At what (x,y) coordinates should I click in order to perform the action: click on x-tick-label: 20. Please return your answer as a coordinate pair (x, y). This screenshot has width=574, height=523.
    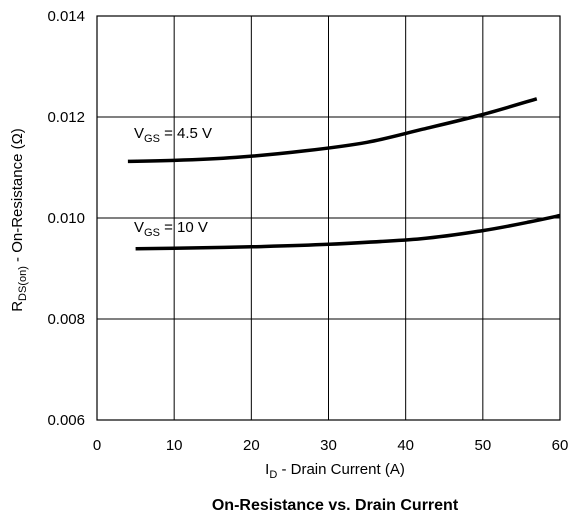
    Looking at the image, I should click on (251, 445).